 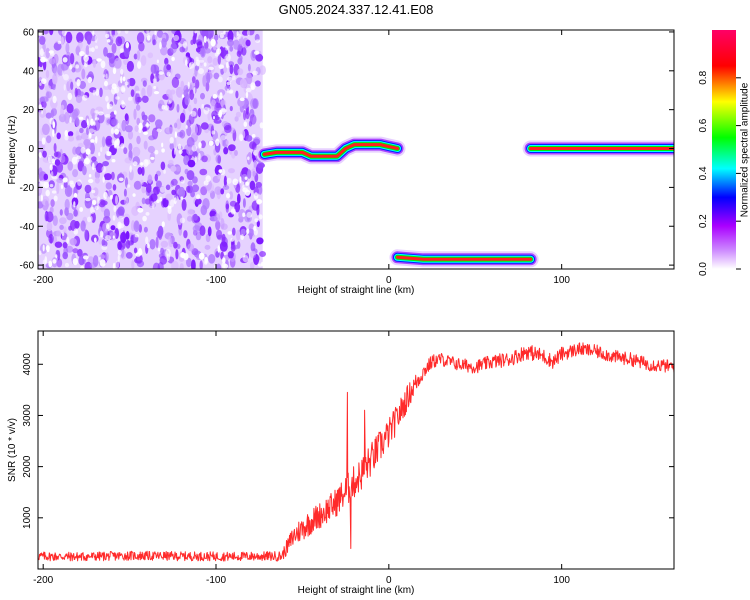 I want to click on spectrogram-x-tick-label: 0, so click(x=389, y=280).